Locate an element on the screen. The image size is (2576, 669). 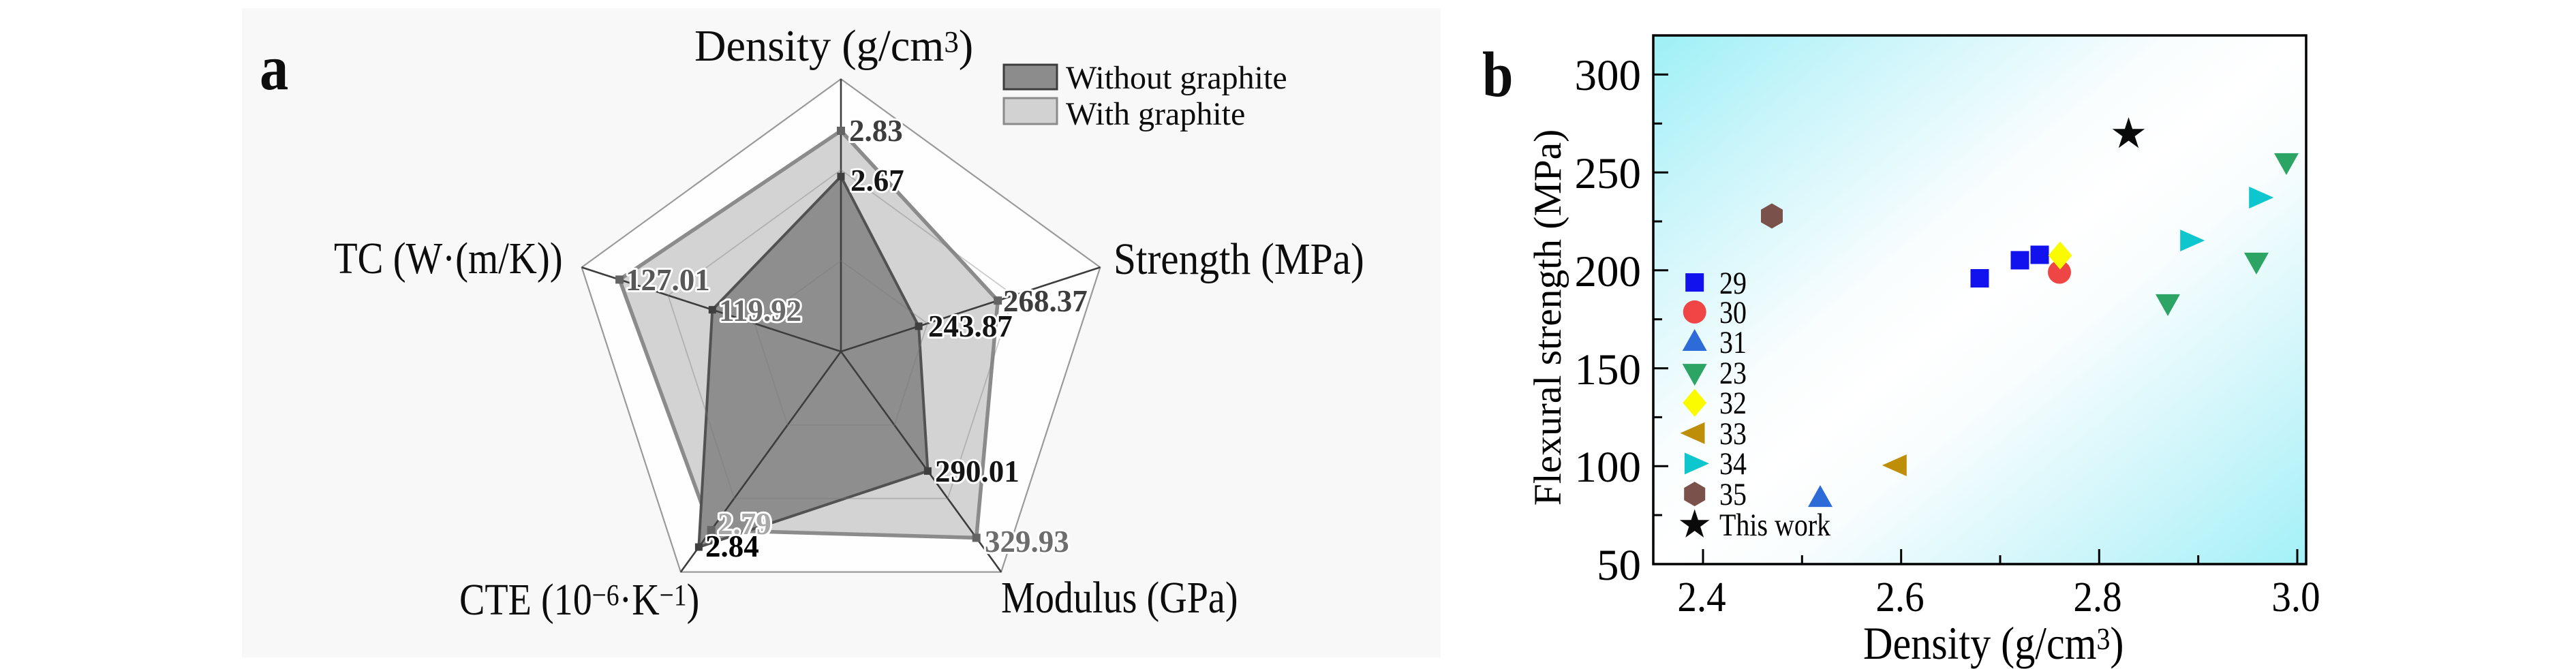
svg-text: 3.0 is located at coordinates (2295, 597).